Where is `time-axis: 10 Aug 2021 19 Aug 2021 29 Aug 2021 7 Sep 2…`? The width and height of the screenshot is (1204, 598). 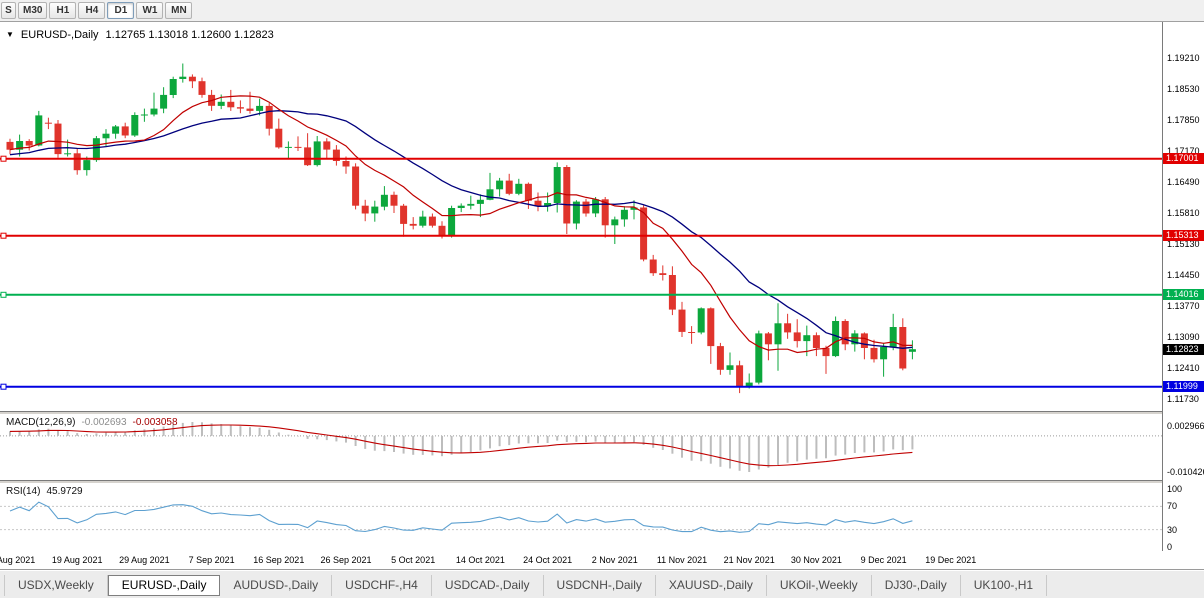
time-axis: 10 Aug 2021 19 Aug 2021 29 Aug 2021 7 Sep 2… is located at coordinates (602, 560).